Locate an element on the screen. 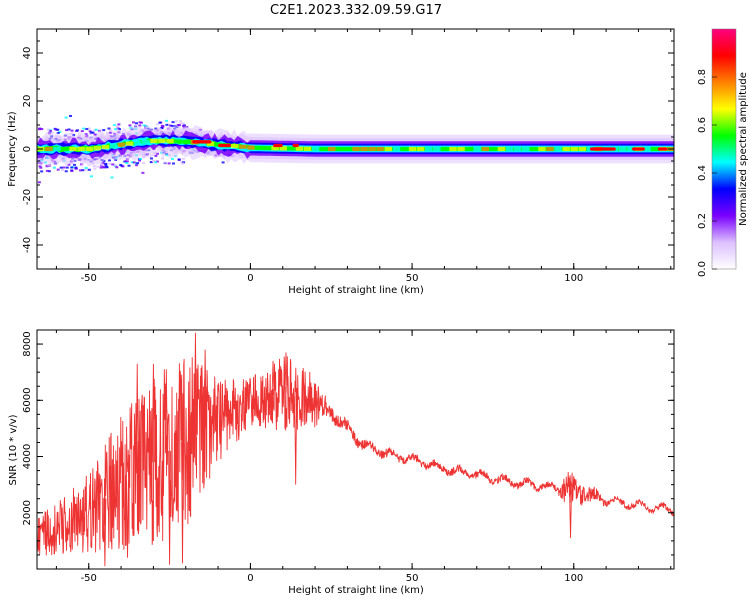 The image size is (750, 604). snr-xtick-label: 0 is located at coordinates (250, 578).